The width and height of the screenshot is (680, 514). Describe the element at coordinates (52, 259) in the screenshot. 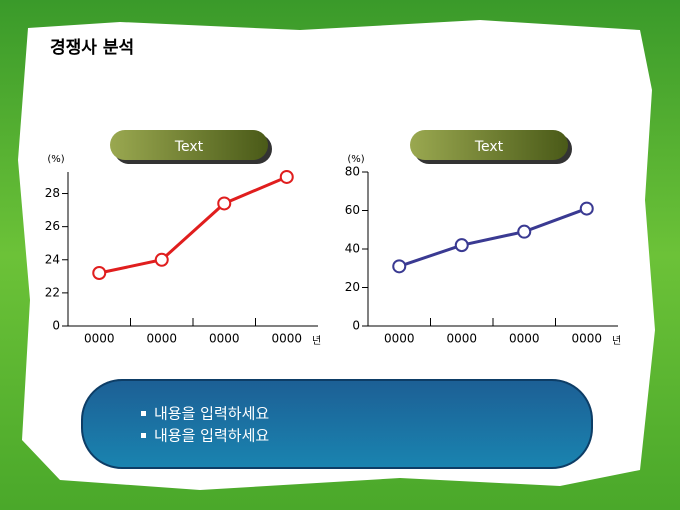

I see `y-tick-label: 24` at that location.